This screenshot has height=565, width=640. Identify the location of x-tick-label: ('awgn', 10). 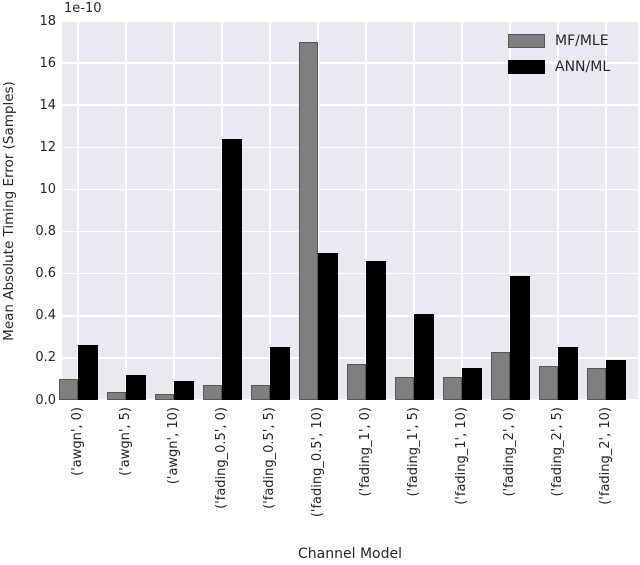
(173, 446).